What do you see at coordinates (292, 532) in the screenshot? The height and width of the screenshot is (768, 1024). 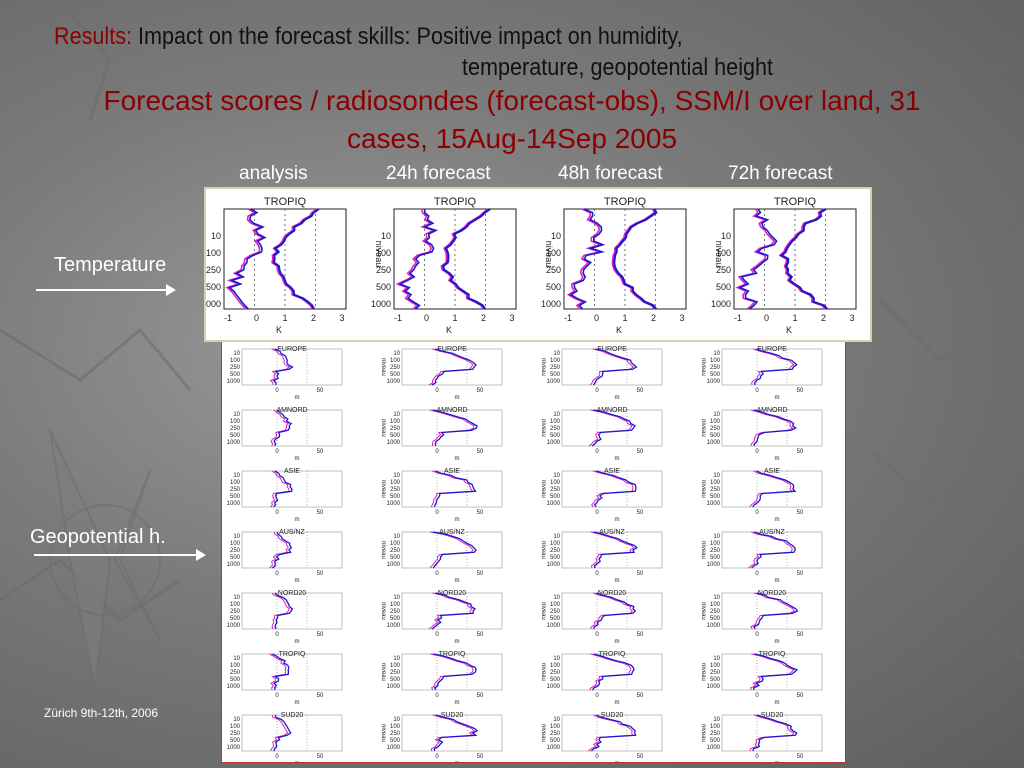 I see `plot-region-title: AUS/NZ` at bounding box center [292, 532].